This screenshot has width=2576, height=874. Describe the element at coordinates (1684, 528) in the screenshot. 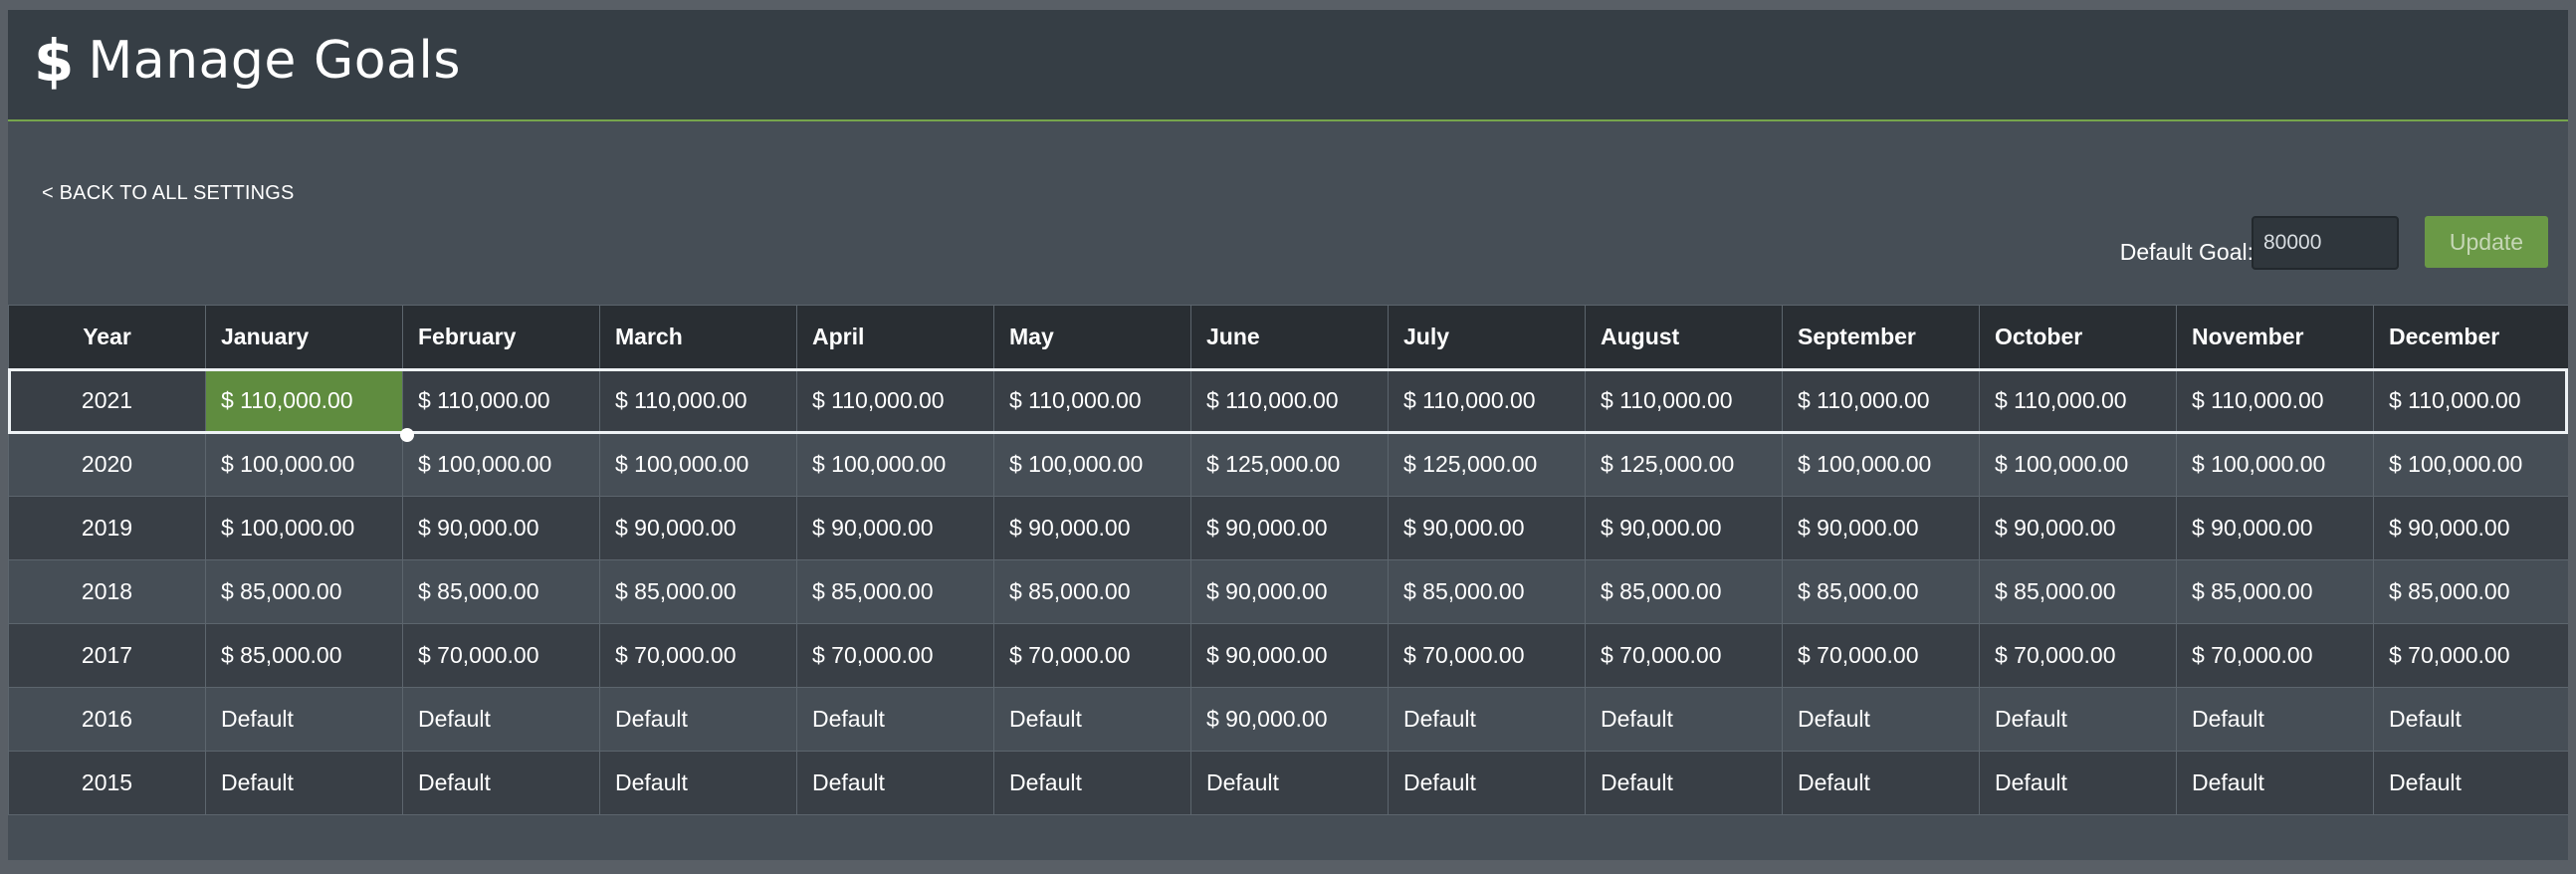

I see `goal-cell-august: $ 90,000.00` at that location.